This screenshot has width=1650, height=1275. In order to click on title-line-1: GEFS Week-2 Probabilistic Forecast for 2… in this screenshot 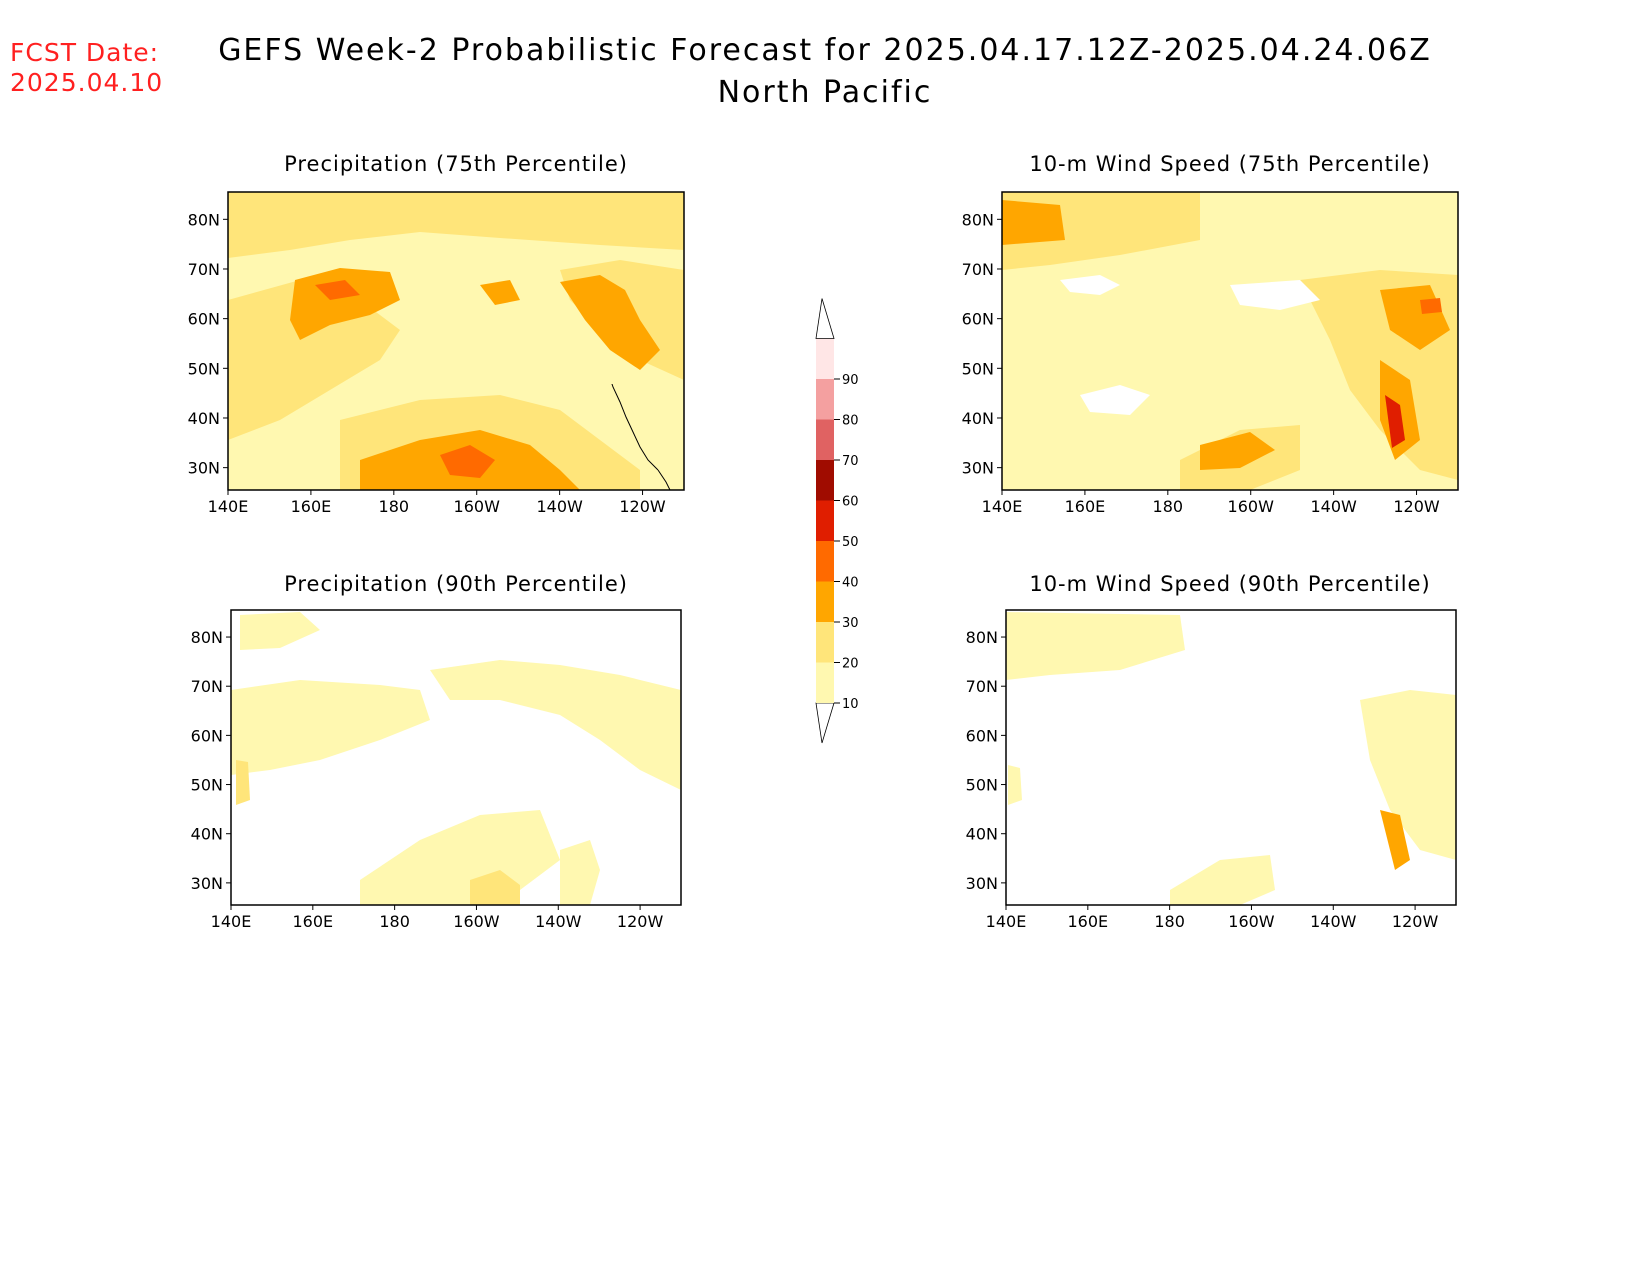, I will do `click(825, 50)`.